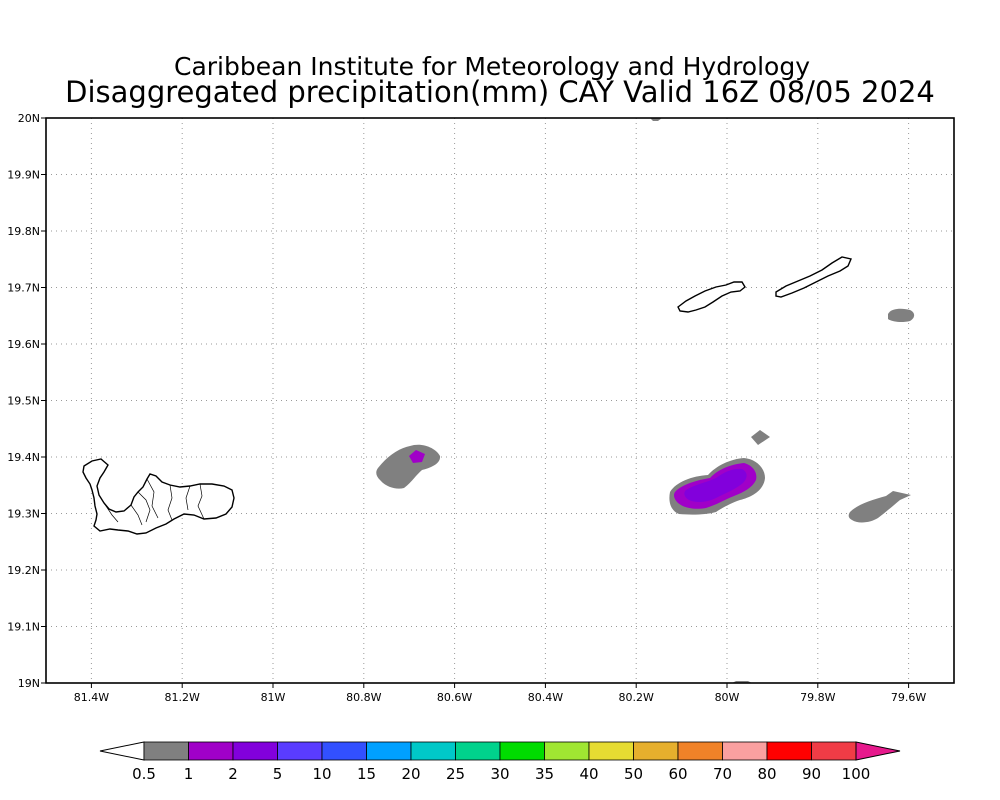 Image resolution: width=1000 pixels, height=800 pixels. What do you see at coordinates (144, 774) in the screenshot?
I see `colorbar-label: 0.5` at bounding box center [144, 774].